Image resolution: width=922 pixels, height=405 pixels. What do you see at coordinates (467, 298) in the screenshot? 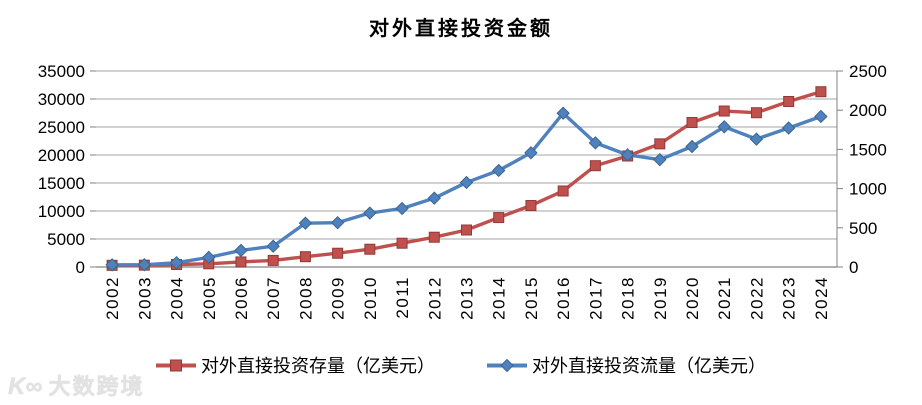
I see `svg-text: 2013` at bounding box center [467, 298].